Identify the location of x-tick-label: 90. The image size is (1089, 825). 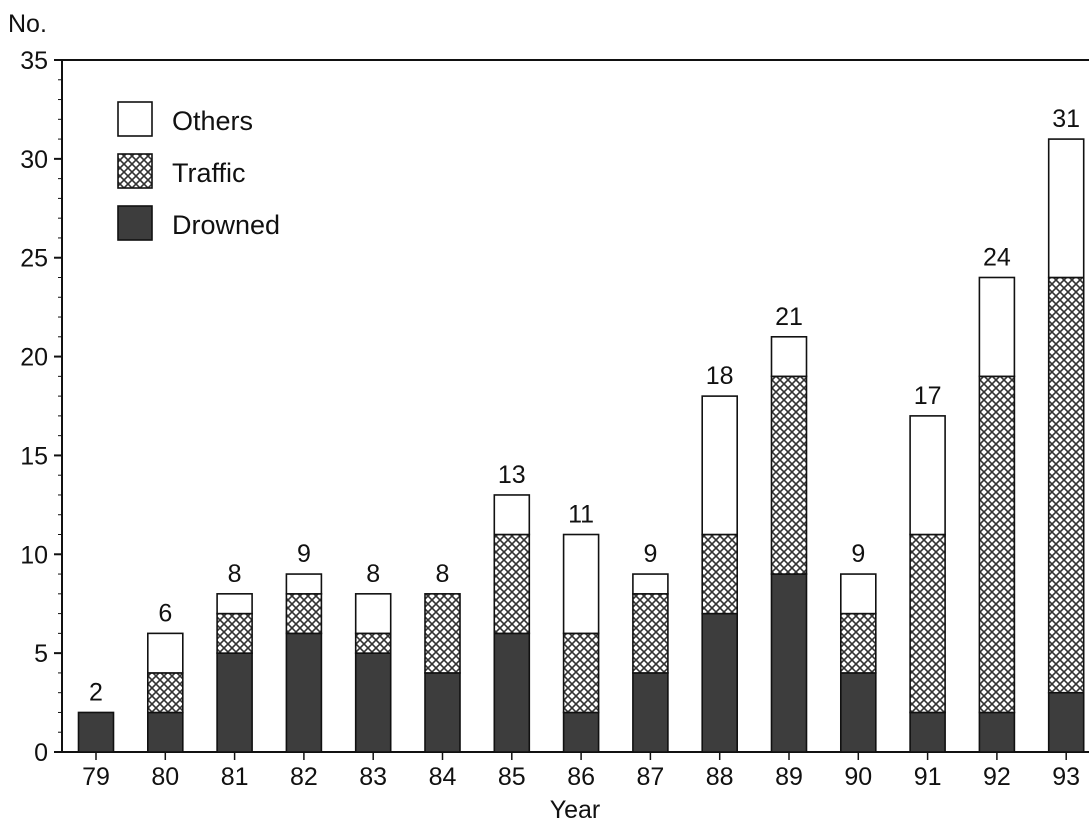
(858, 777).